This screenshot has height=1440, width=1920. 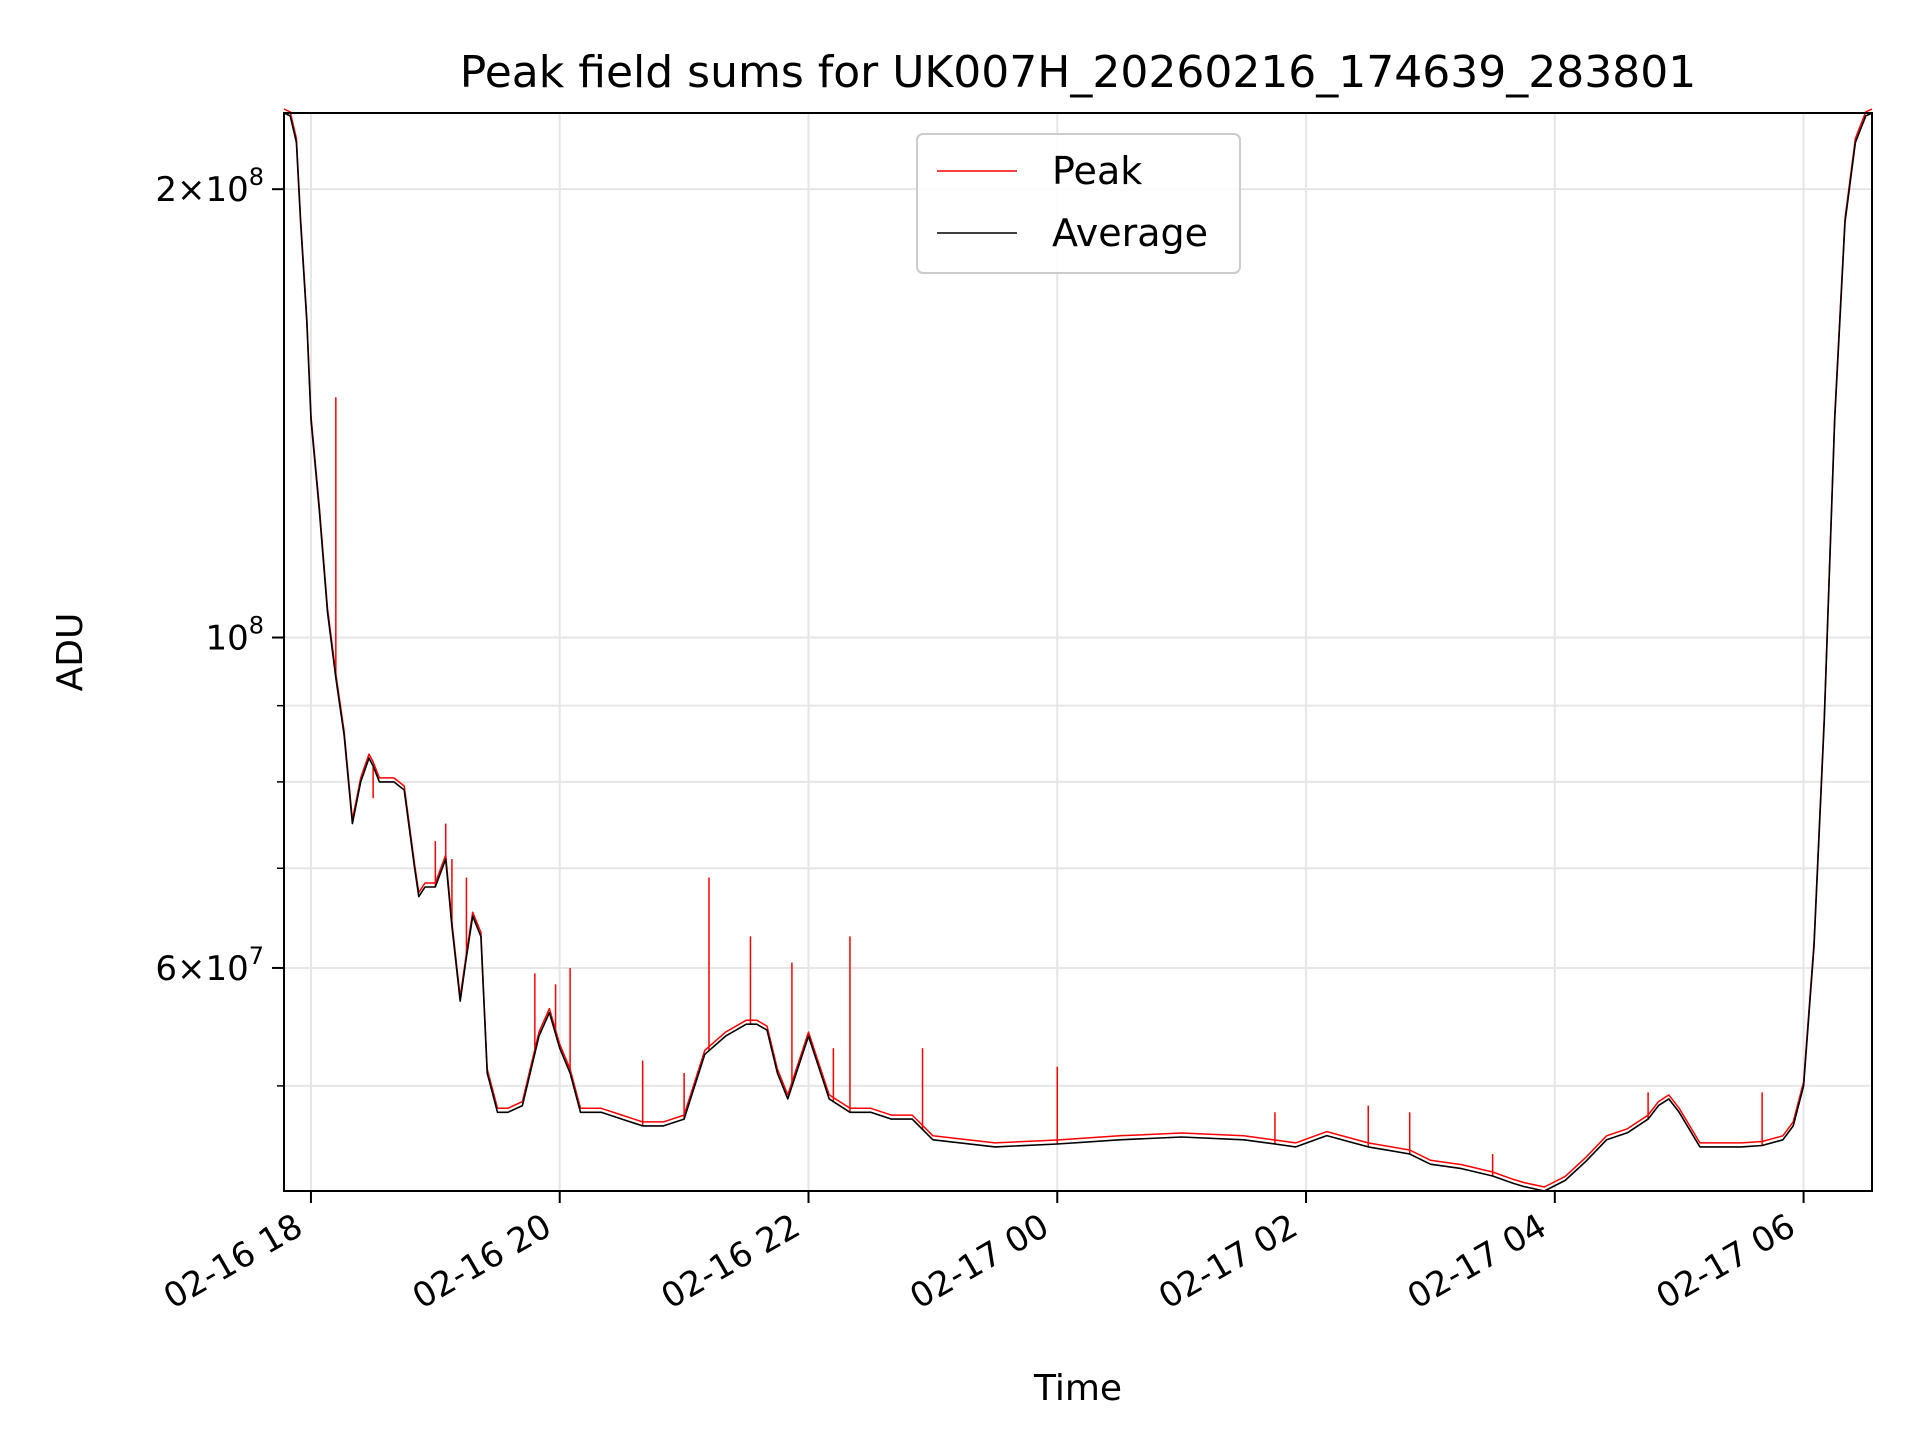 I want to click on legend-box, so click(x=1078, y=203).